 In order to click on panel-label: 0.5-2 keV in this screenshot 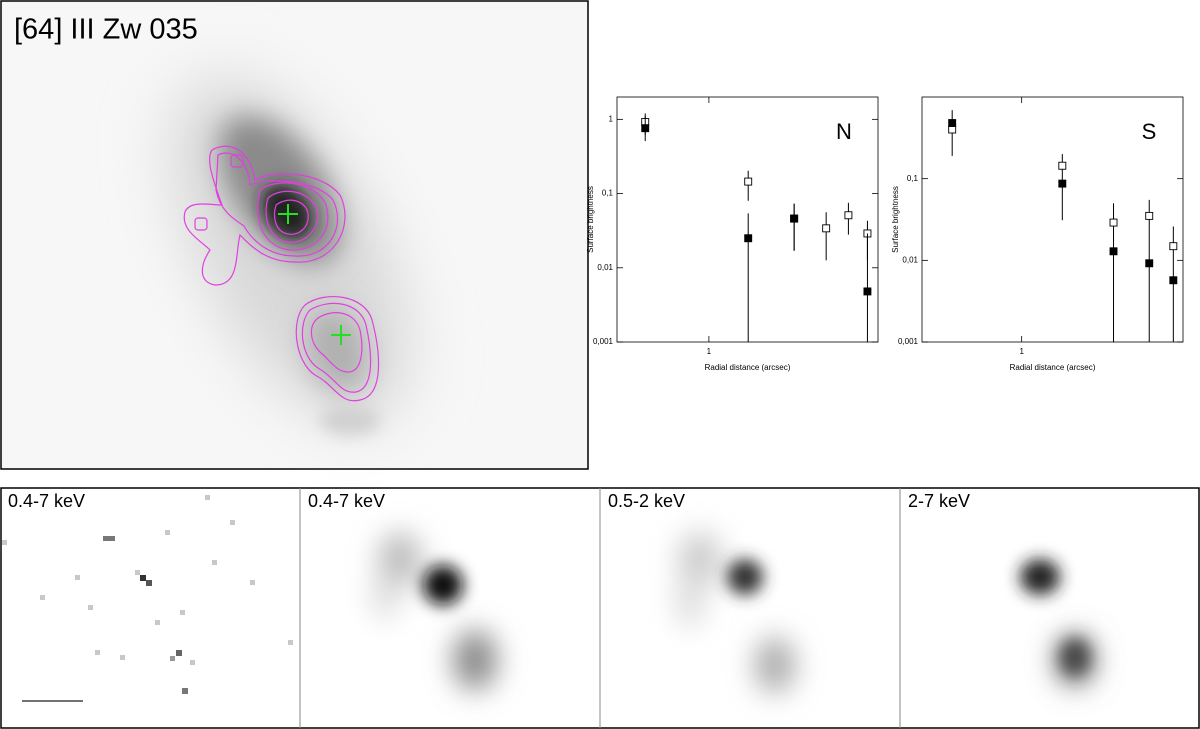, I will do `click(646, 501)`.